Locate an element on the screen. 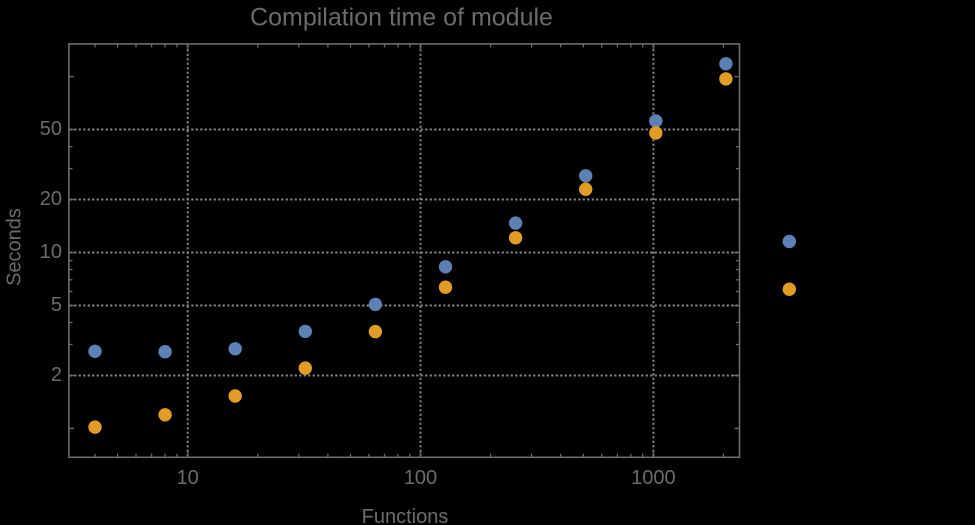  svg-text: 100 is located at coordinates (420, 478).